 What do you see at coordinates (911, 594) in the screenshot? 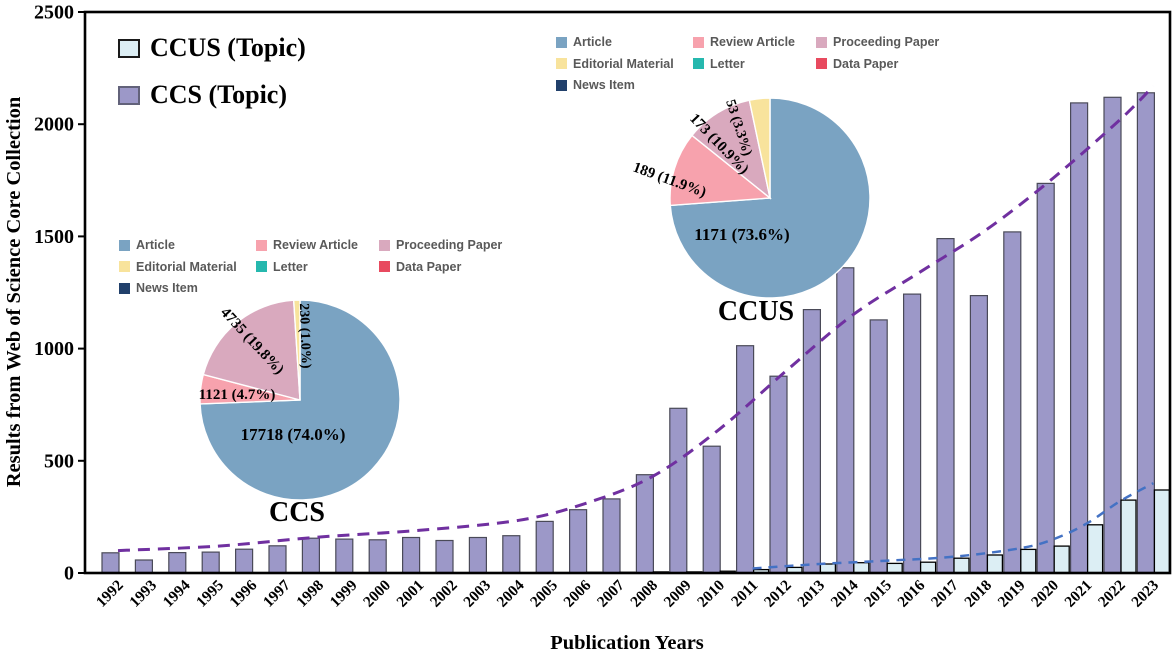
I see `x-tick-label: 2016` at bounding box center [911, 594].